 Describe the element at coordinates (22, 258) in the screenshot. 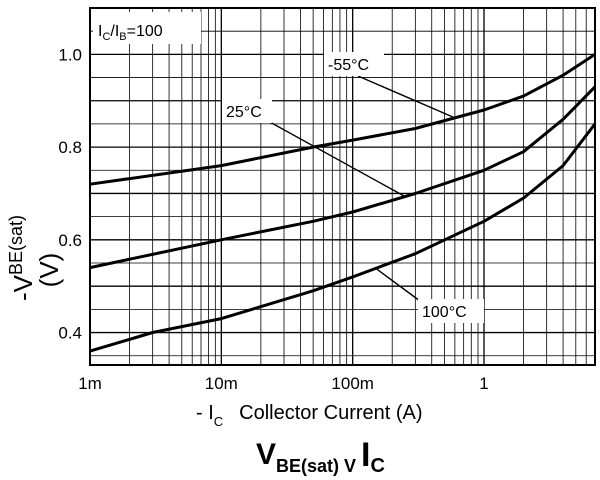

I see `y-axis-label: -VBE(sat)` at that location.